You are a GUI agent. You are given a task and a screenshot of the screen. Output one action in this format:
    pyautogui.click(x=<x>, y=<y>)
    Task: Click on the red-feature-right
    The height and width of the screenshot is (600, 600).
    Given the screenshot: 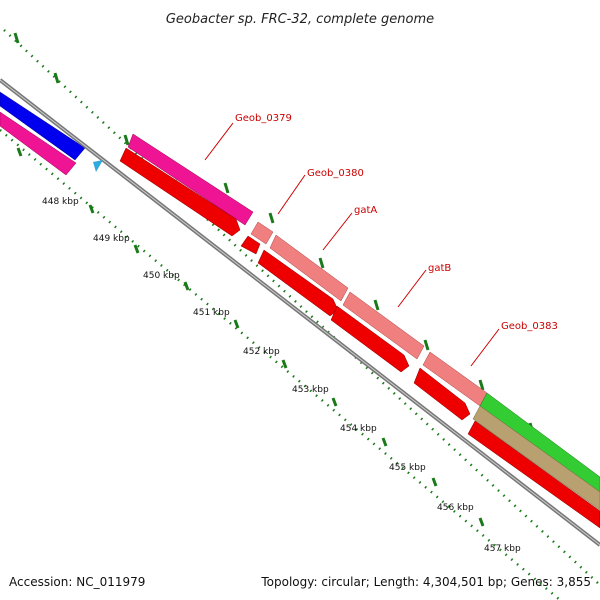 What is the action you would take?
    pyautogui.click(x=533, y=474)
    